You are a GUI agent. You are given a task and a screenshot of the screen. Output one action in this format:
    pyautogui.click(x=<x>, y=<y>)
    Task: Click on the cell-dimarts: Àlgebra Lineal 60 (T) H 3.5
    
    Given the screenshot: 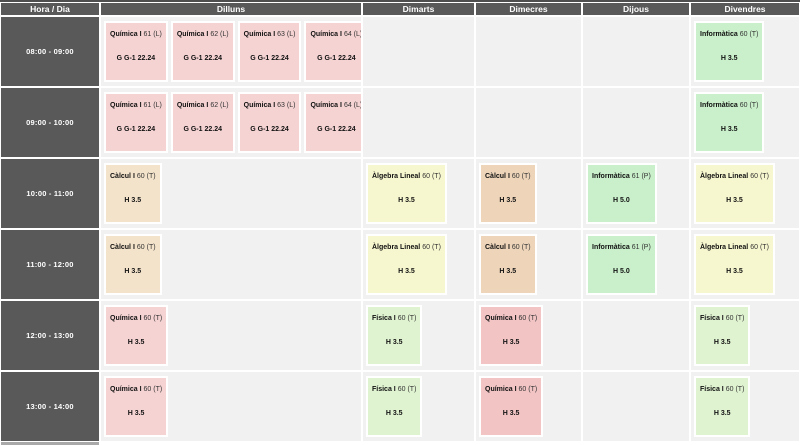 What is the action you would take?
    pyautogui.click(x=418, y=193)
    